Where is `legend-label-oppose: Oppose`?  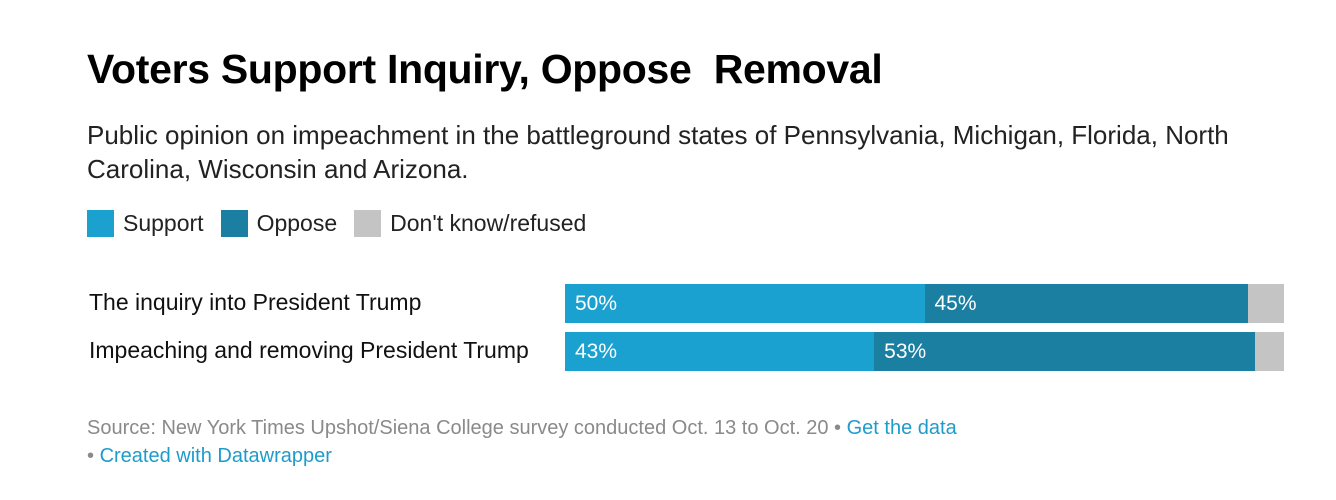
legend-label-oppose: Oppose is located at coordinates (297, 223).